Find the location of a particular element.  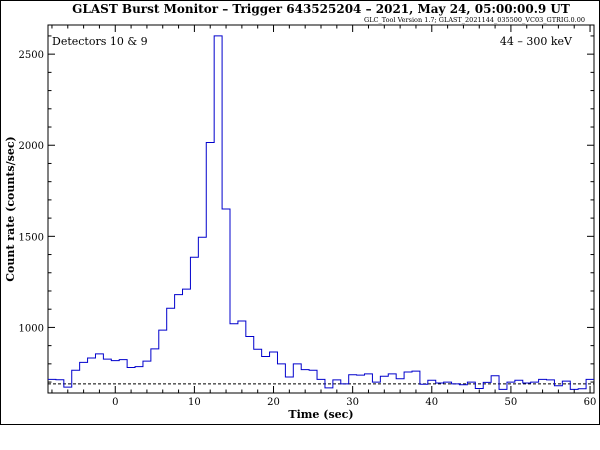

x-tick-label: 0 is located at coordinates (115, 402).